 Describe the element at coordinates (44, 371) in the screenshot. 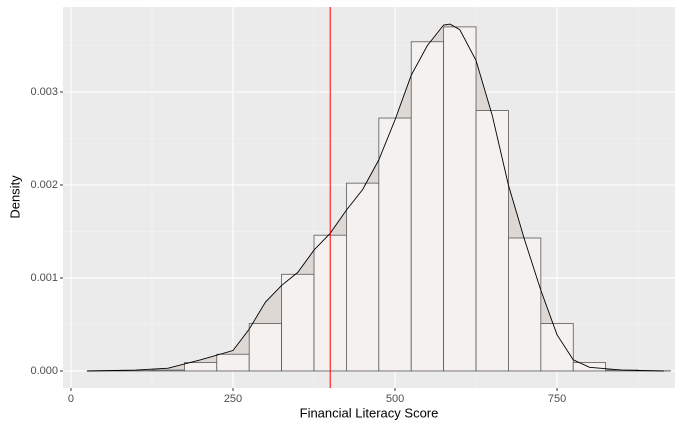

I see `y-tick-label: 0.000` at that location.